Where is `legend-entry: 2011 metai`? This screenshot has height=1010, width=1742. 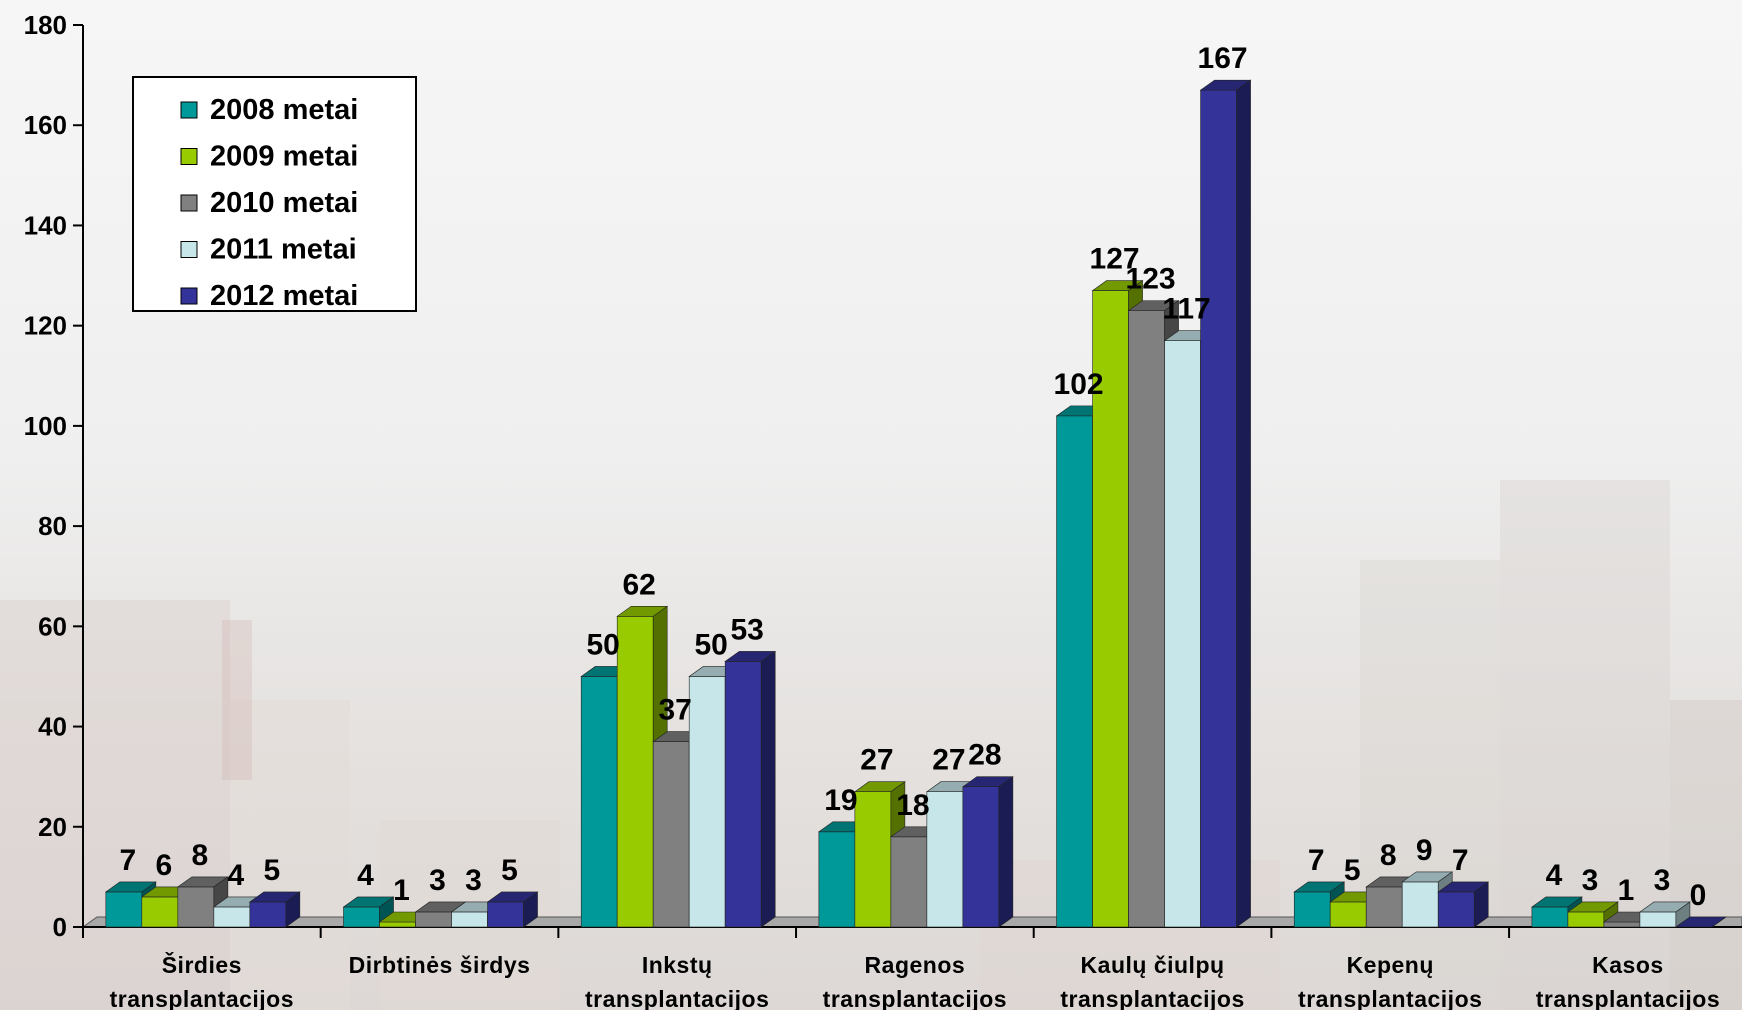 legend-entry: 2011 metai is located at coordinates (283, 250).